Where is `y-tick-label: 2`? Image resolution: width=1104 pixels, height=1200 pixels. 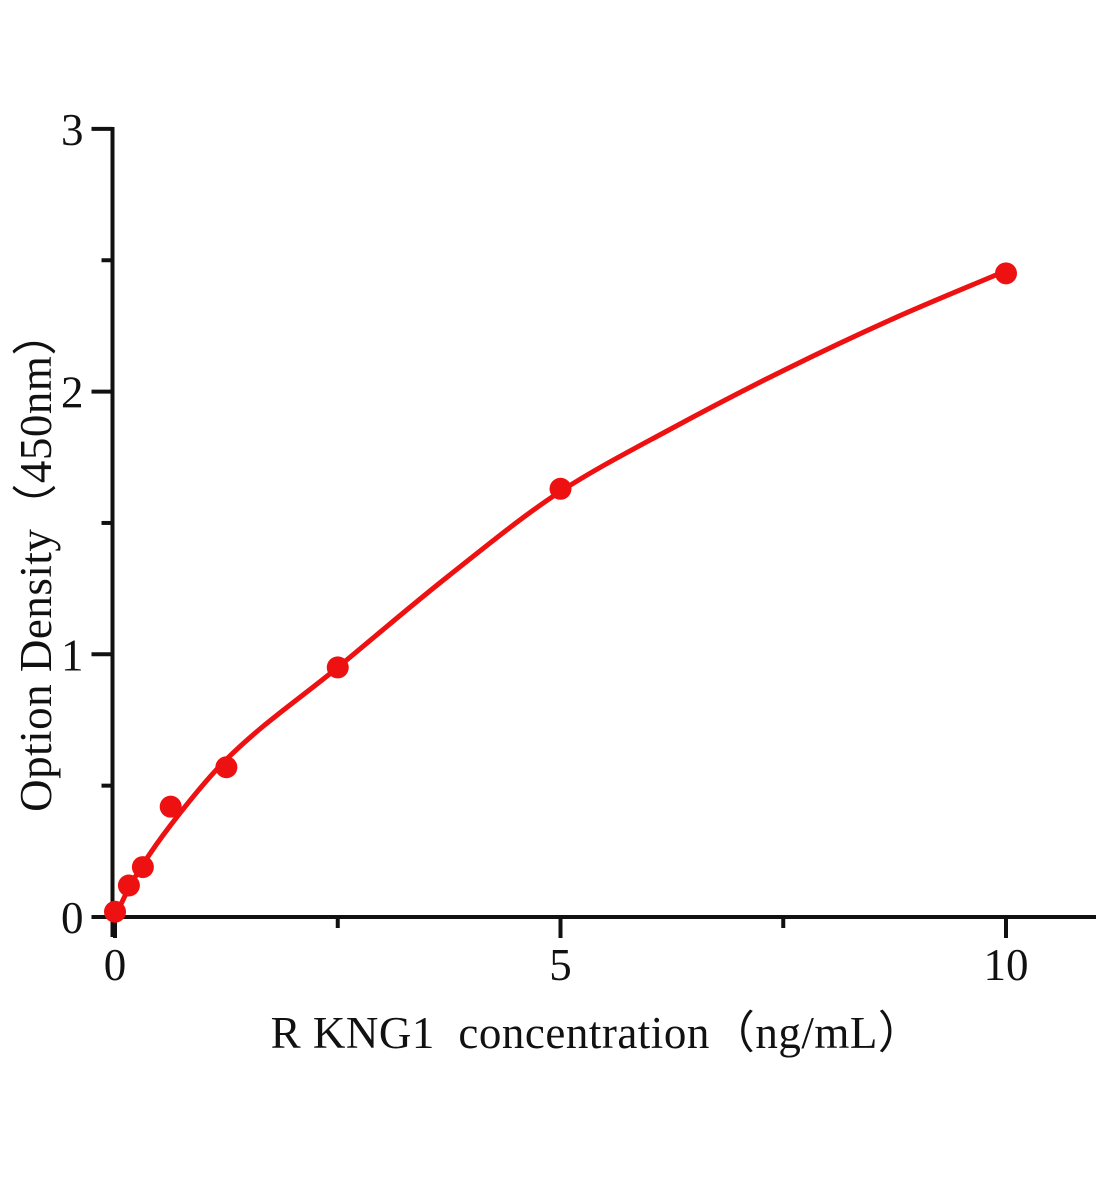 y-tick-label: 2 is located at coordinates (72, 393).